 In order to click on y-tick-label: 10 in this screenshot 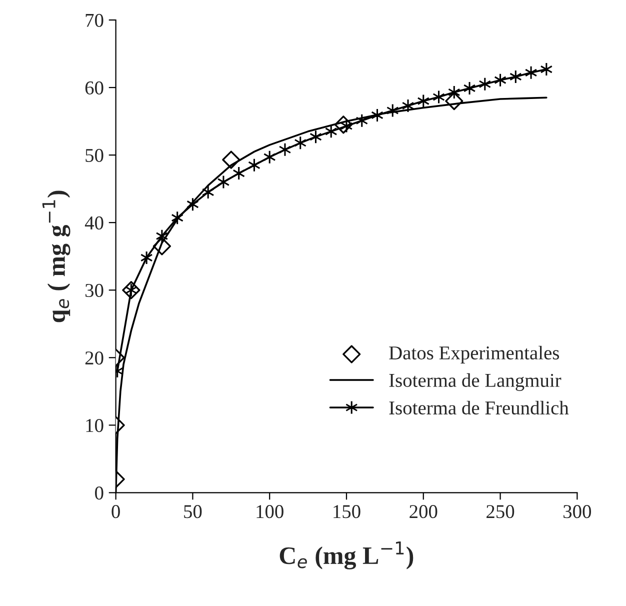, I will do `click(95, 425)`.